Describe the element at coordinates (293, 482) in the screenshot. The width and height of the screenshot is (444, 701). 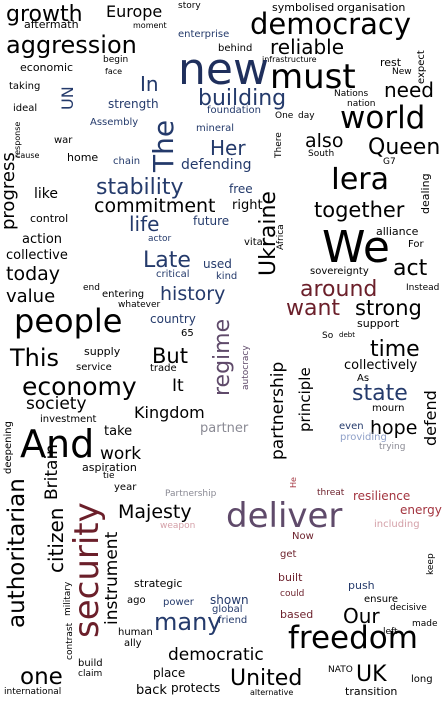
I see `word: He` at that location.